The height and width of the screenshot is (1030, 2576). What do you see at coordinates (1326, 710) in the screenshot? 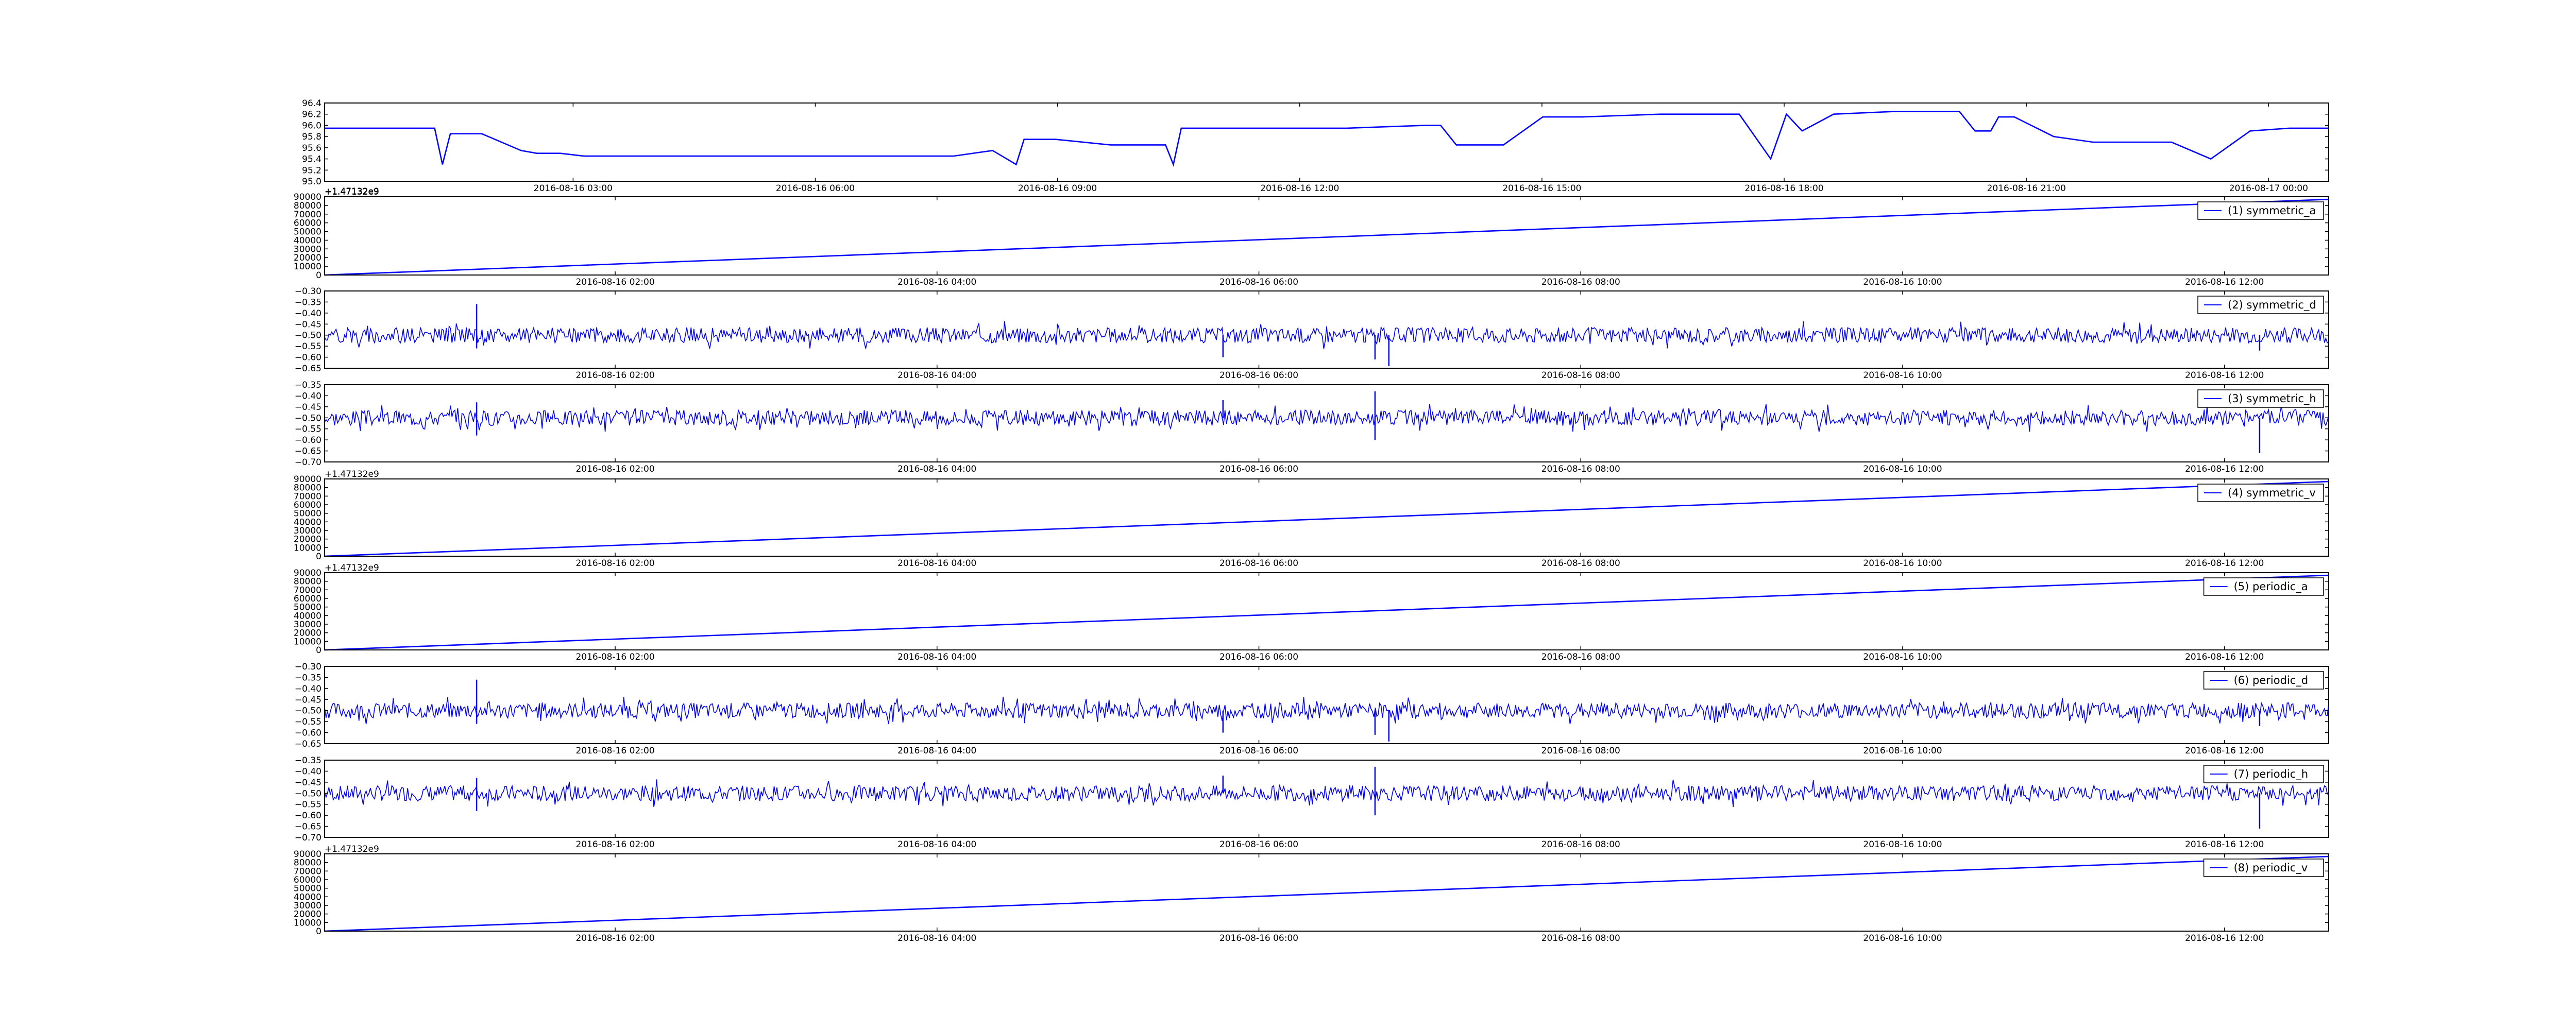
I see `series-line` at bounding box center [1326, 710].